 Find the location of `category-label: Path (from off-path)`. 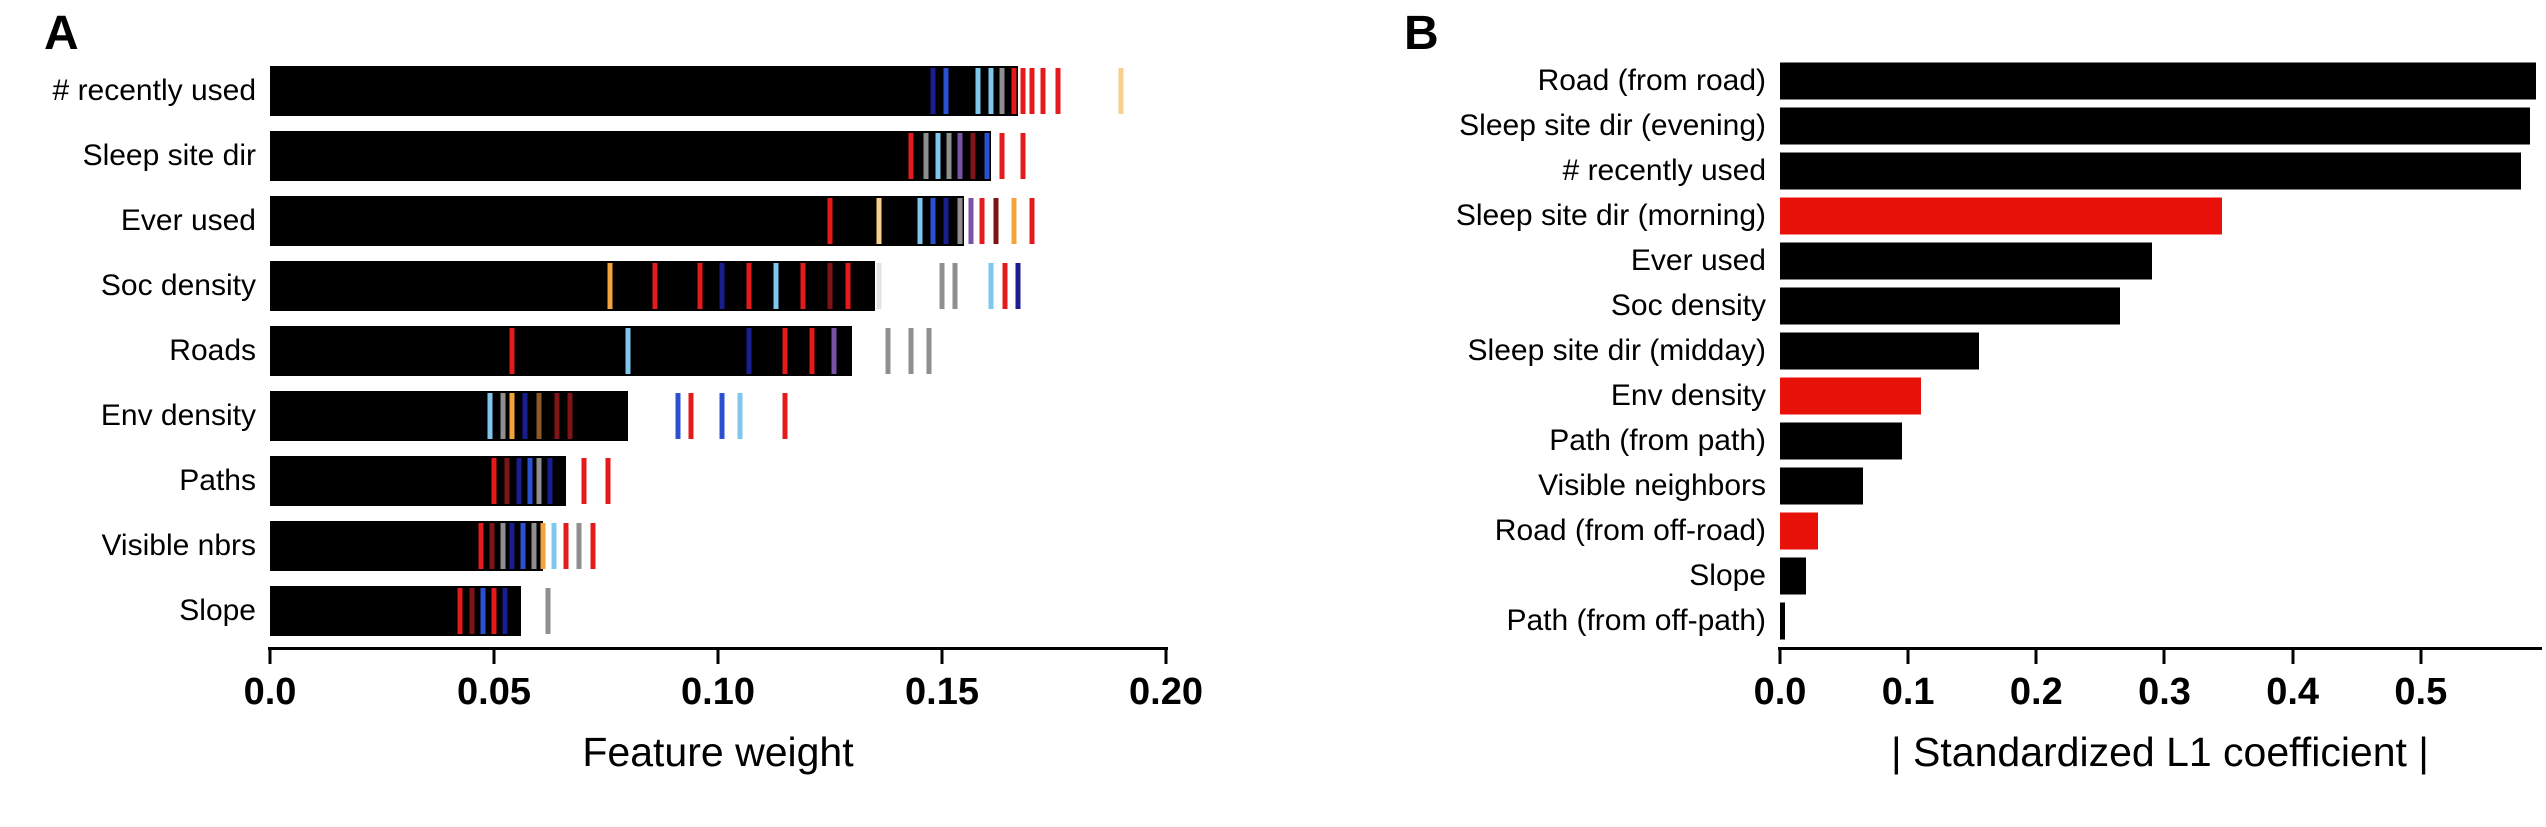

category-label: Path (from off-path) is located at coordinates (1636, 620).